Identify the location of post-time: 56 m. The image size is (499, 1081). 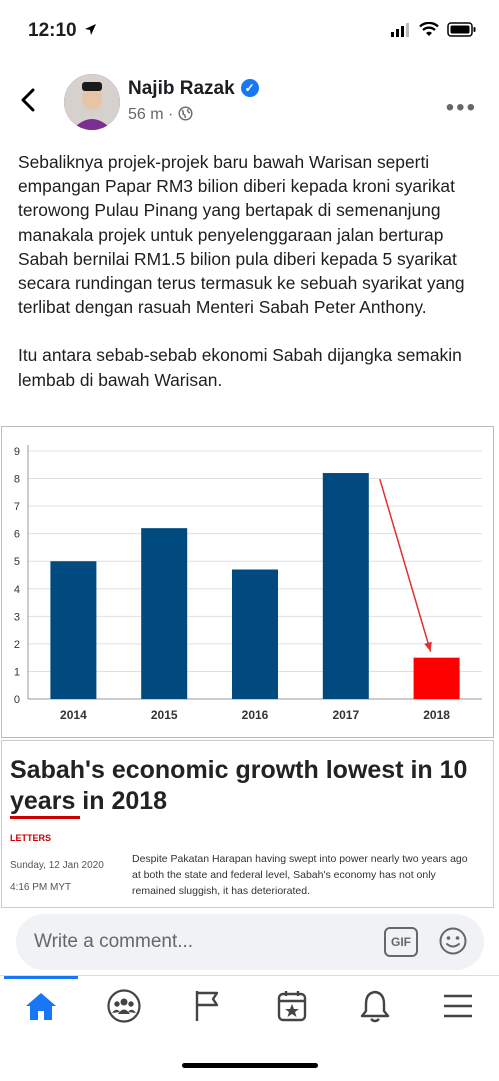
(146, 114).